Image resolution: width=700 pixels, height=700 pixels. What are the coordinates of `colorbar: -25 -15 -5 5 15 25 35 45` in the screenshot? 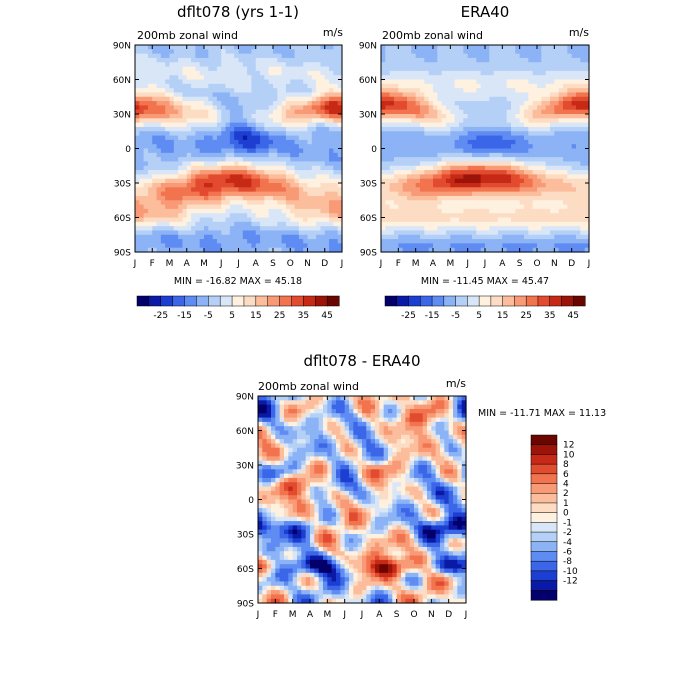 It's located at (485, 308).